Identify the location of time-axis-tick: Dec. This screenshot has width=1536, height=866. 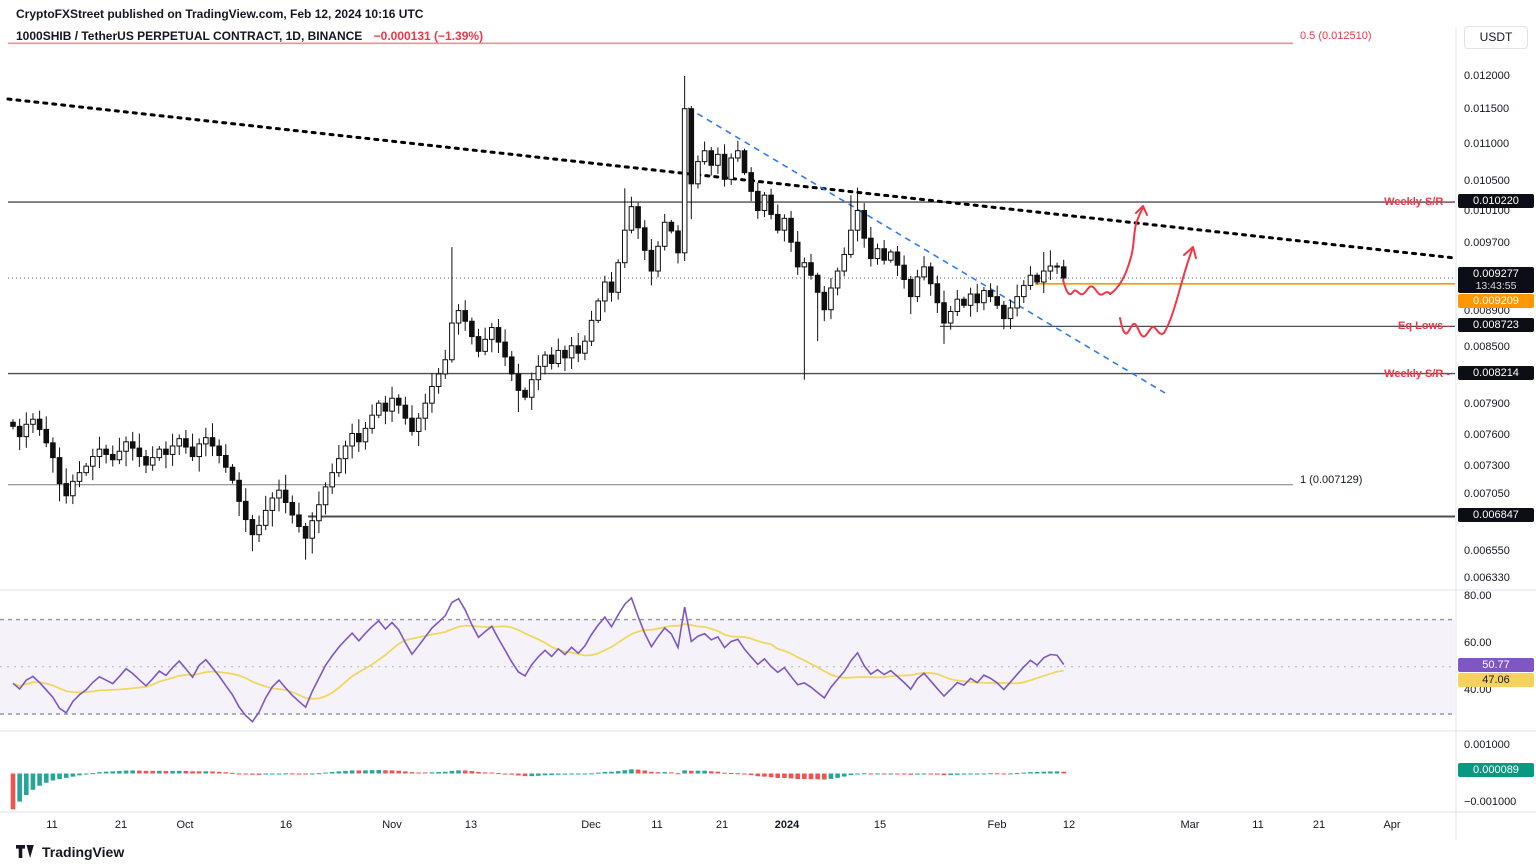
(591, 825).